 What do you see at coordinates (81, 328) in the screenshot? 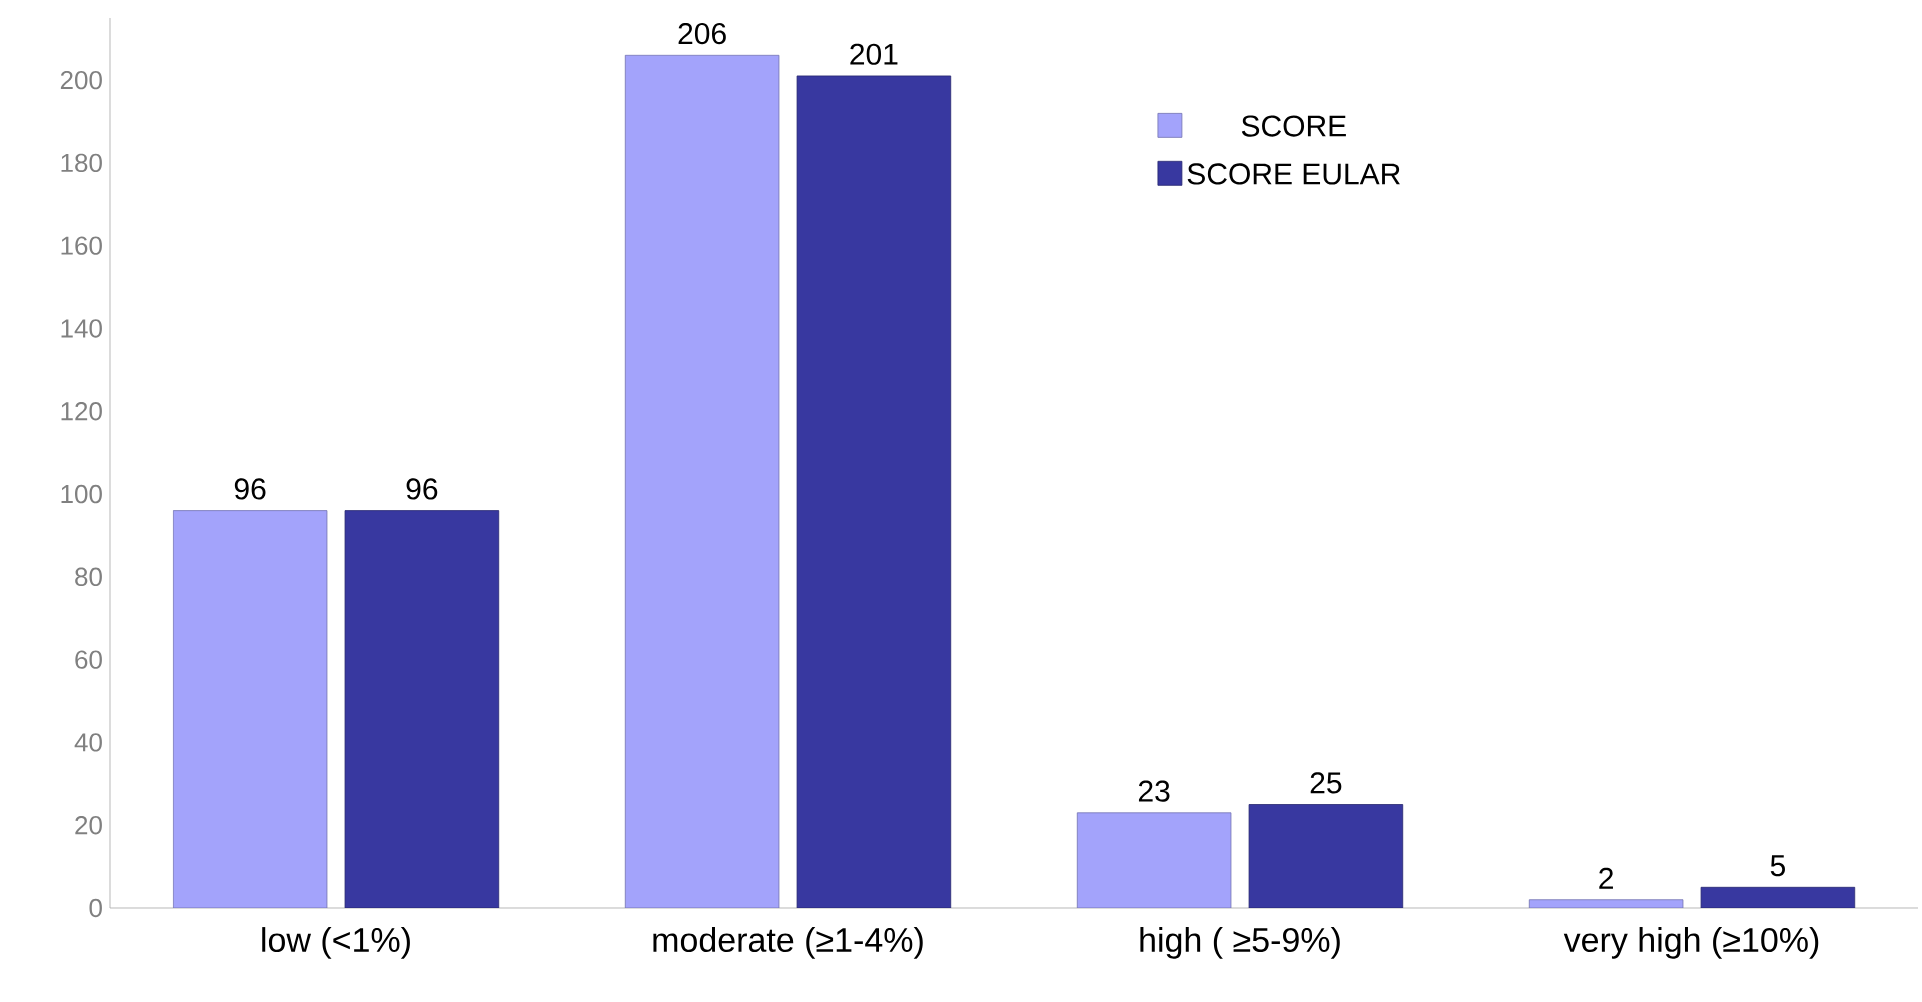
I see `y-tick-label: 140` at bounding box center [81, 328].